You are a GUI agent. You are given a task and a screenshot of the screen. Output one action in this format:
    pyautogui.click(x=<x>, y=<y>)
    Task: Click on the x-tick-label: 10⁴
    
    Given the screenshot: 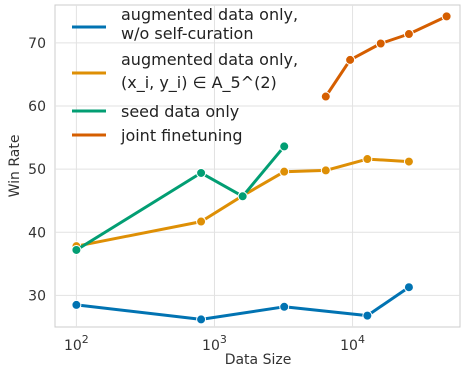 What is the action you would take?
    pyautogui.click(x=352, y=343)
    